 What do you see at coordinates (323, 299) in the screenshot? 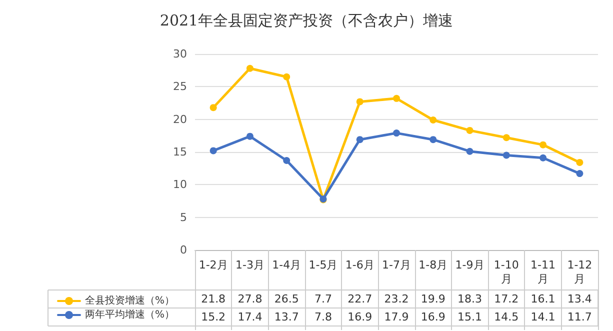
I see `data-label: 7.7` at bounding box center [323, 299].